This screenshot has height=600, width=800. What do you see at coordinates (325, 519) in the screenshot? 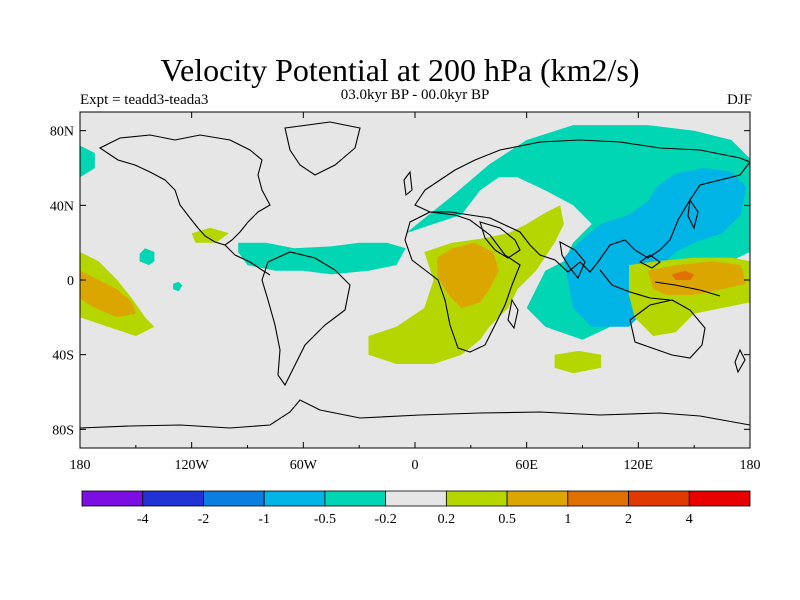
I see `colorbar-label: -0.5` at bounding box center [325, 519].